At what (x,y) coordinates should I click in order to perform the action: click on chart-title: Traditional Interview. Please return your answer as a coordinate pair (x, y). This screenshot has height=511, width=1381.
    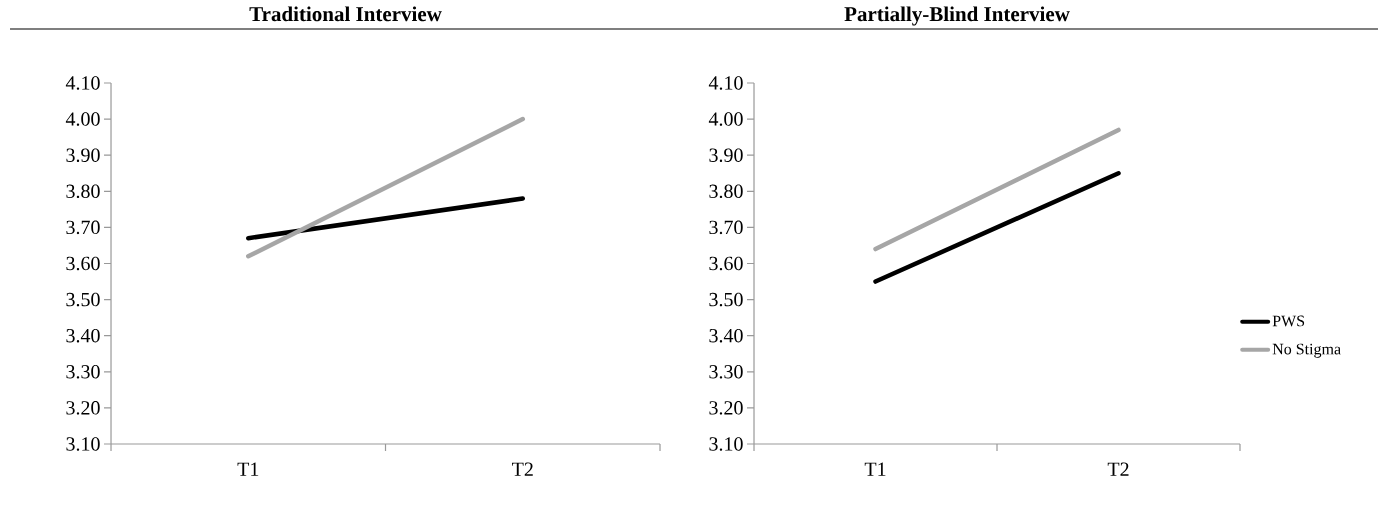
    Looking at the image, I should click on (345, 14).